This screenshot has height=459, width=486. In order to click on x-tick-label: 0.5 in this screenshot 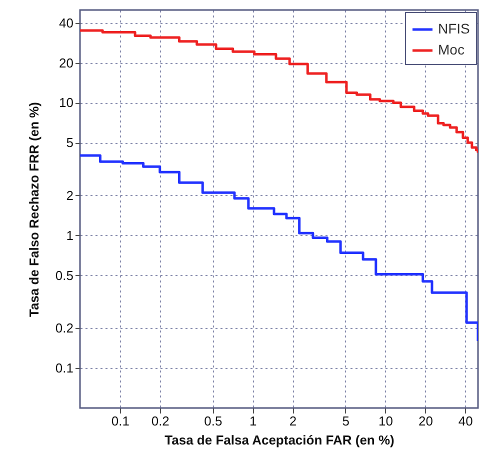, I will do `click(213, 421)`.